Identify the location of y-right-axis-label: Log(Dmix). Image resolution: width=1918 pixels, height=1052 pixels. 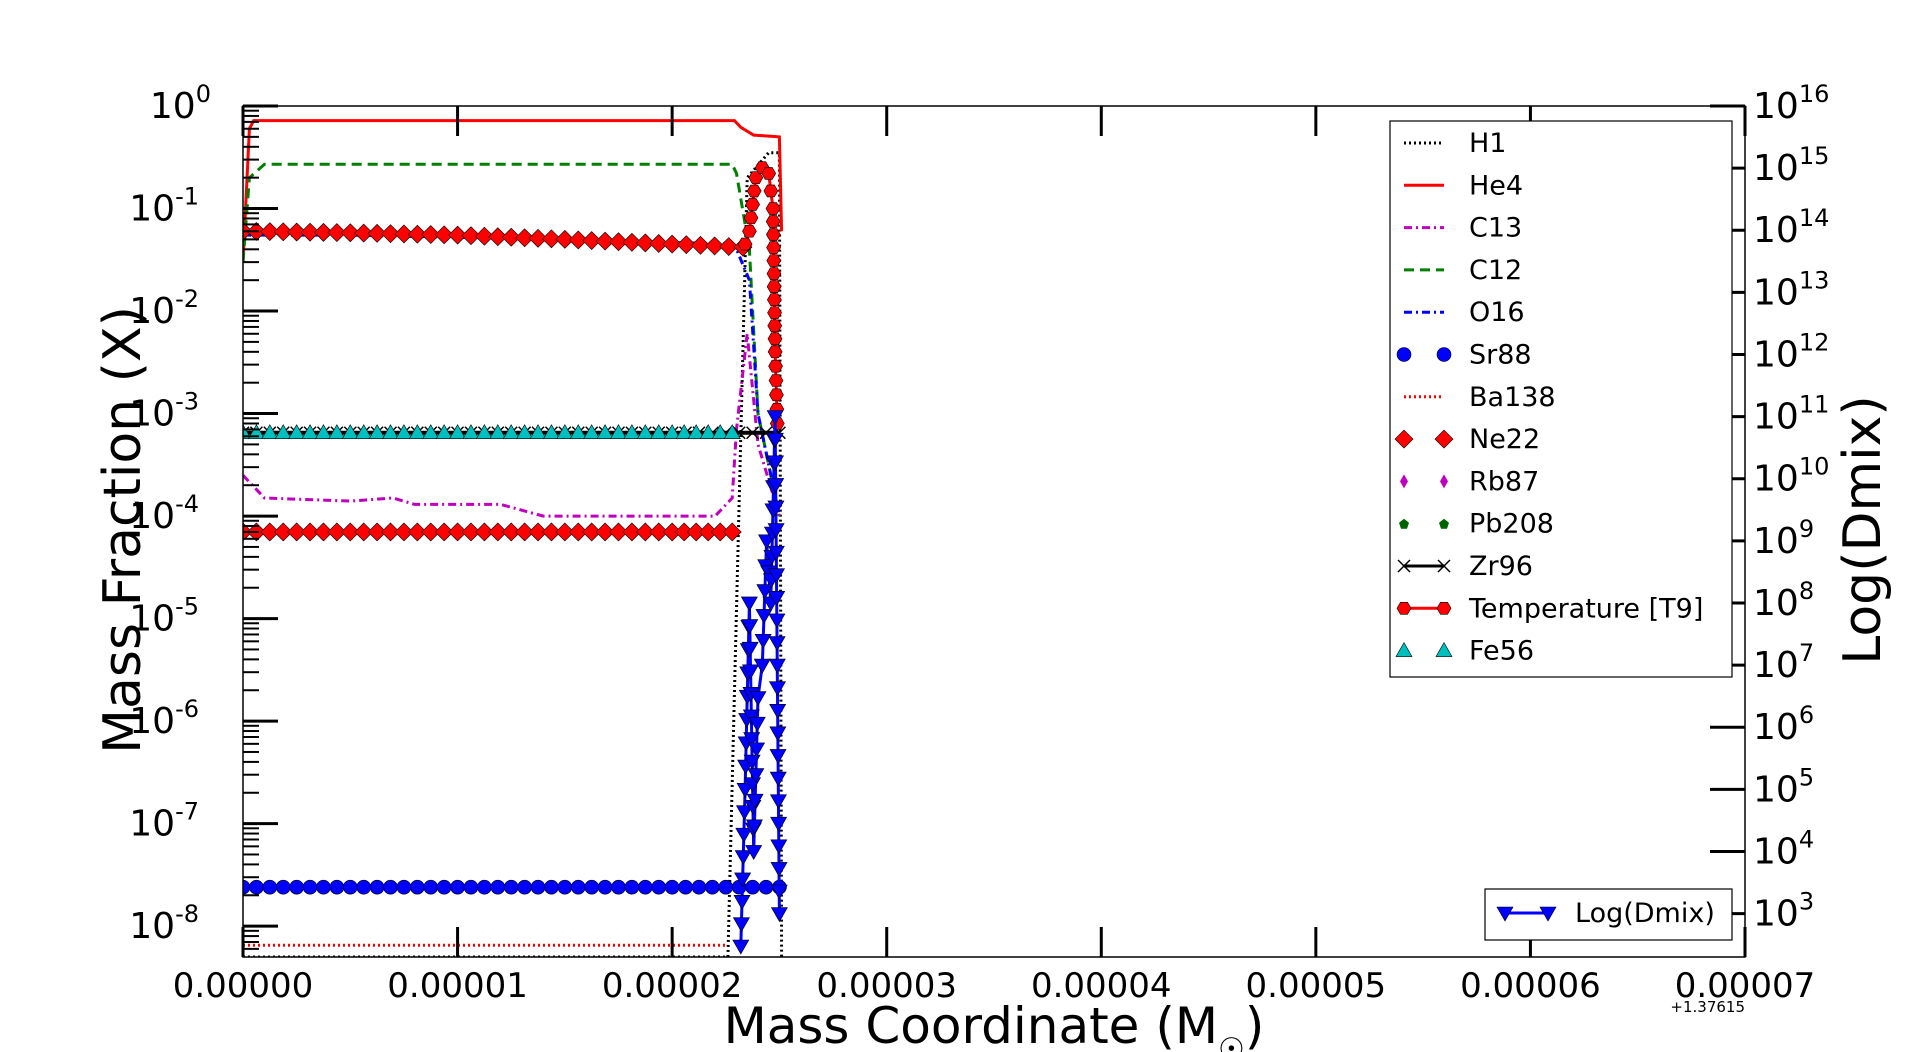
(1863, 529).